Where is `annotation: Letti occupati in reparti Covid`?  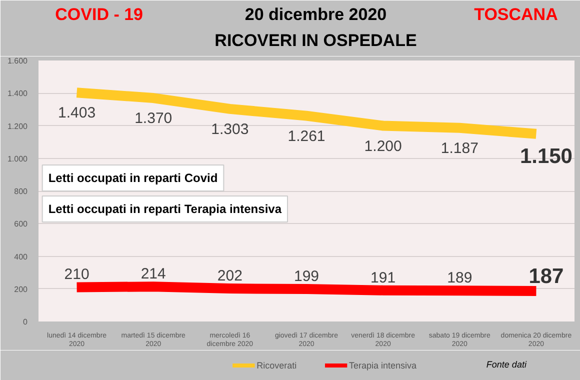 annotation: Letti occupati in reparti Covid is located at coordinates (133, 177).